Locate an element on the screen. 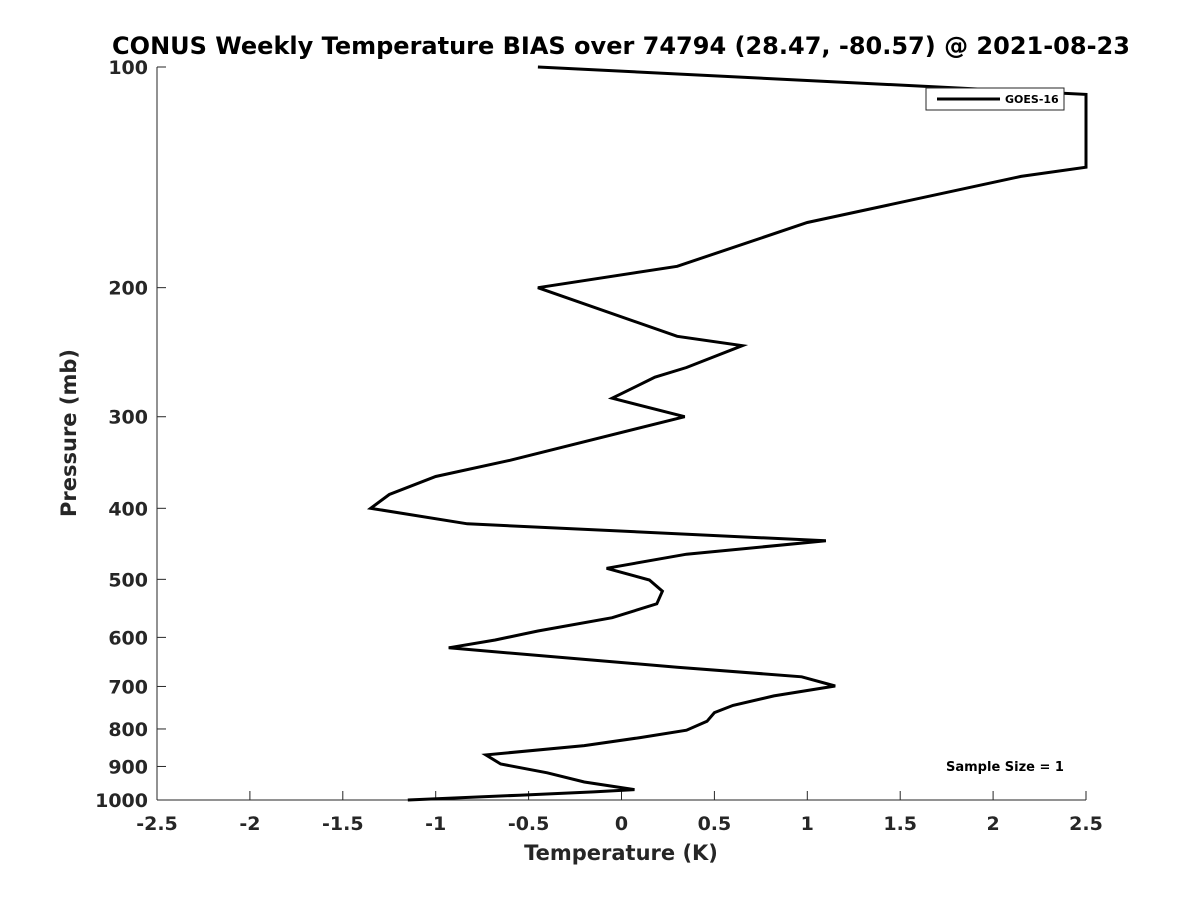 This screenshot has width=1200, height=900. x-tick-label: 1 is located at coordinates (807, 824).